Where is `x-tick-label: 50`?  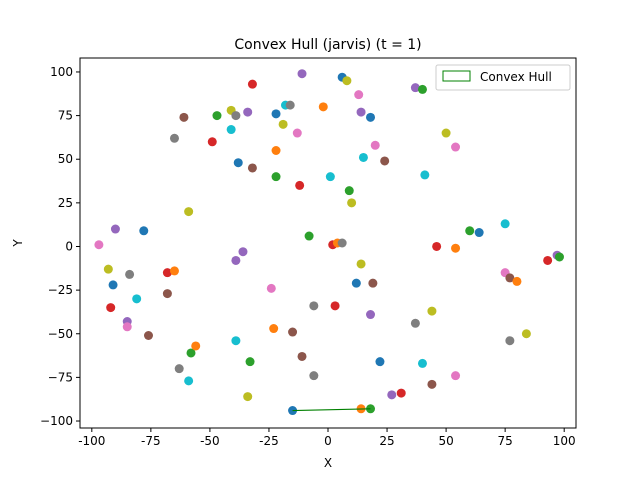 x-tick-label: 50 is located at coordinates (445, 441).